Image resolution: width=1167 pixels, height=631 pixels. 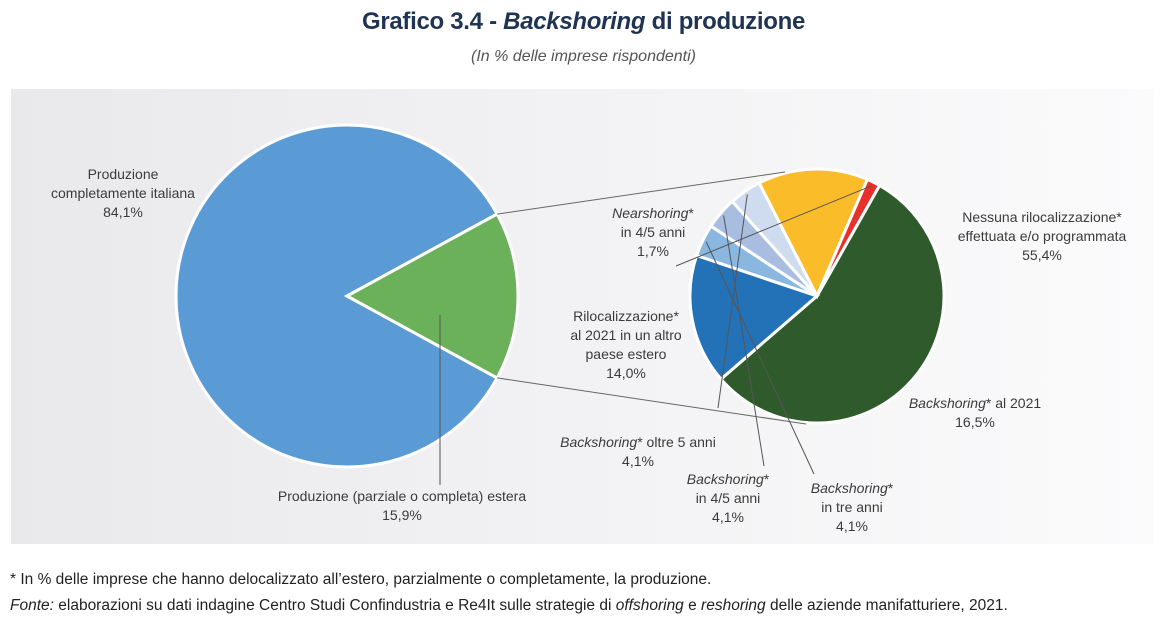 I want to click on label-italiana-line1: Produzione, so click(x=123, y=174).